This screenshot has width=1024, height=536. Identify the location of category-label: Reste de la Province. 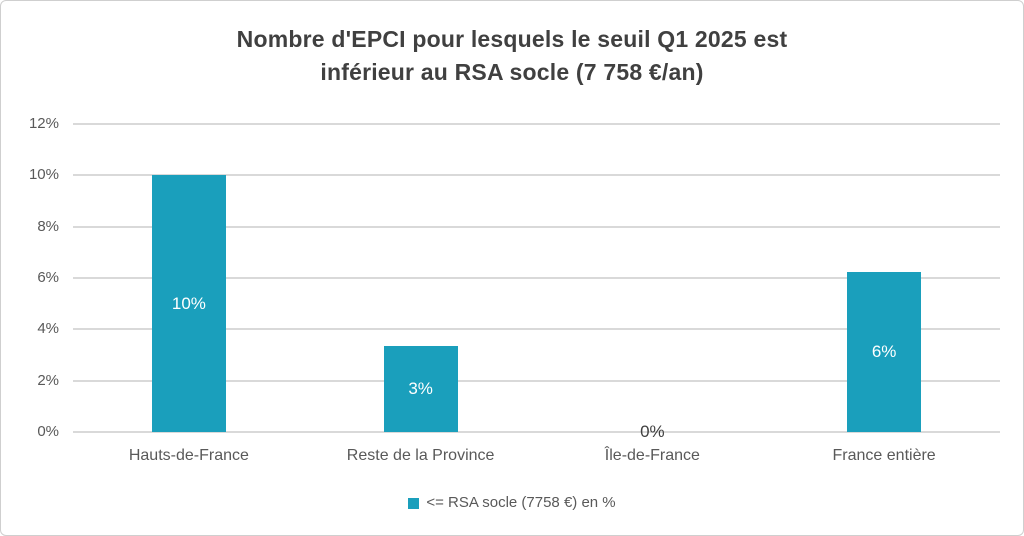
(420, 455).